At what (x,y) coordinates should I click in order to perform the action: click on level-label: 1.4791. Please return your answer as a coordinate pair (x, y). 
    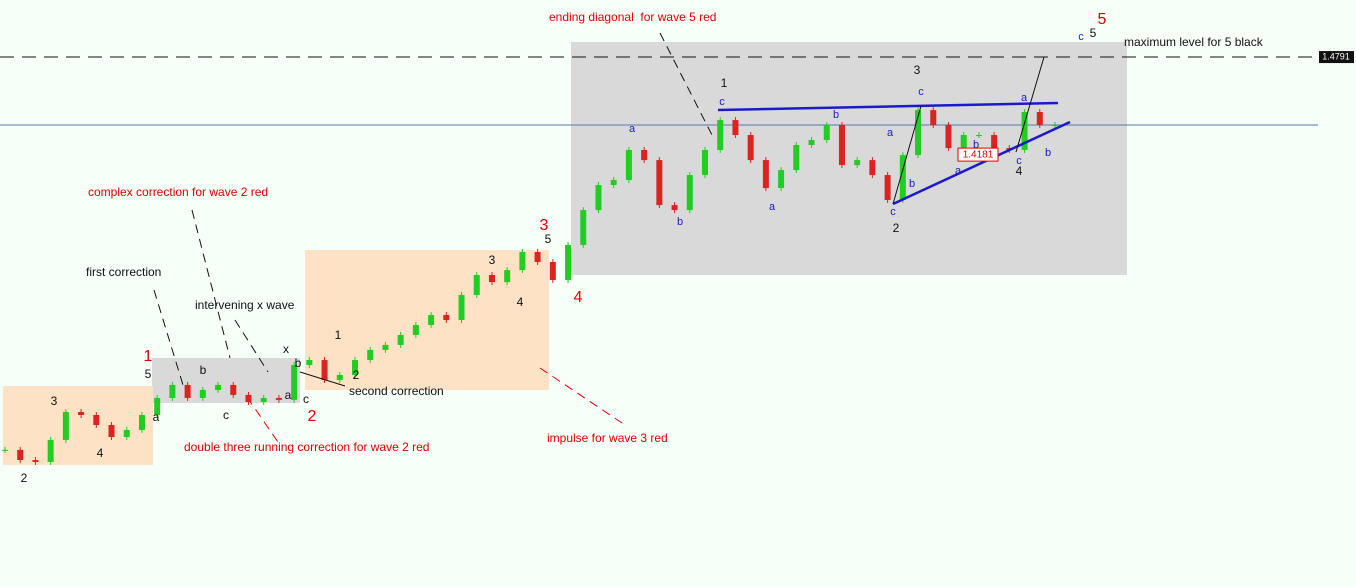
    Looking at the image, I should click on (1336, 56).